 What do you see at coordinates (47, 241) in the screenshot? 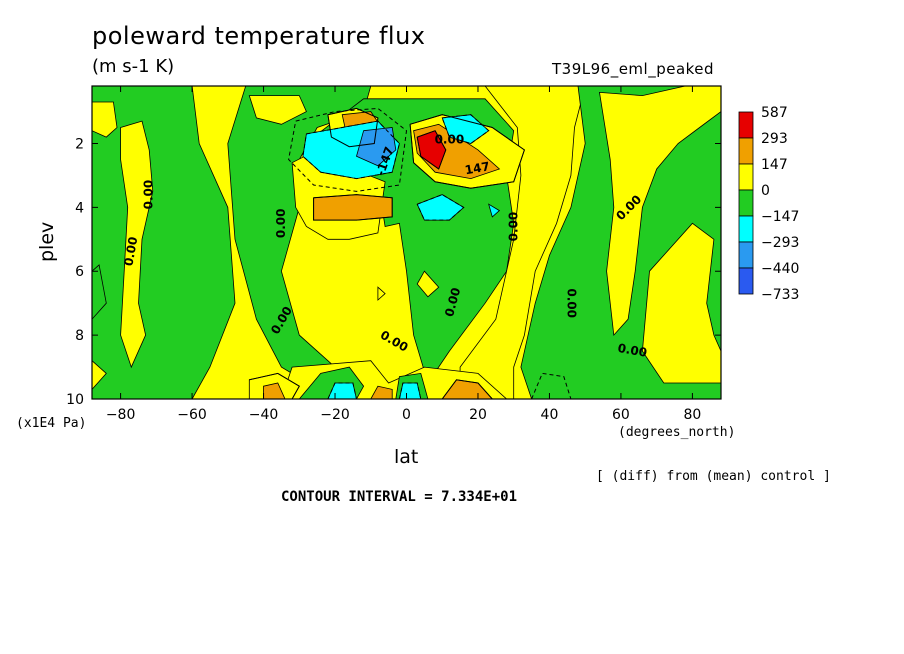
I see `y-axis-label: plev` at bounding box center [47, 241].